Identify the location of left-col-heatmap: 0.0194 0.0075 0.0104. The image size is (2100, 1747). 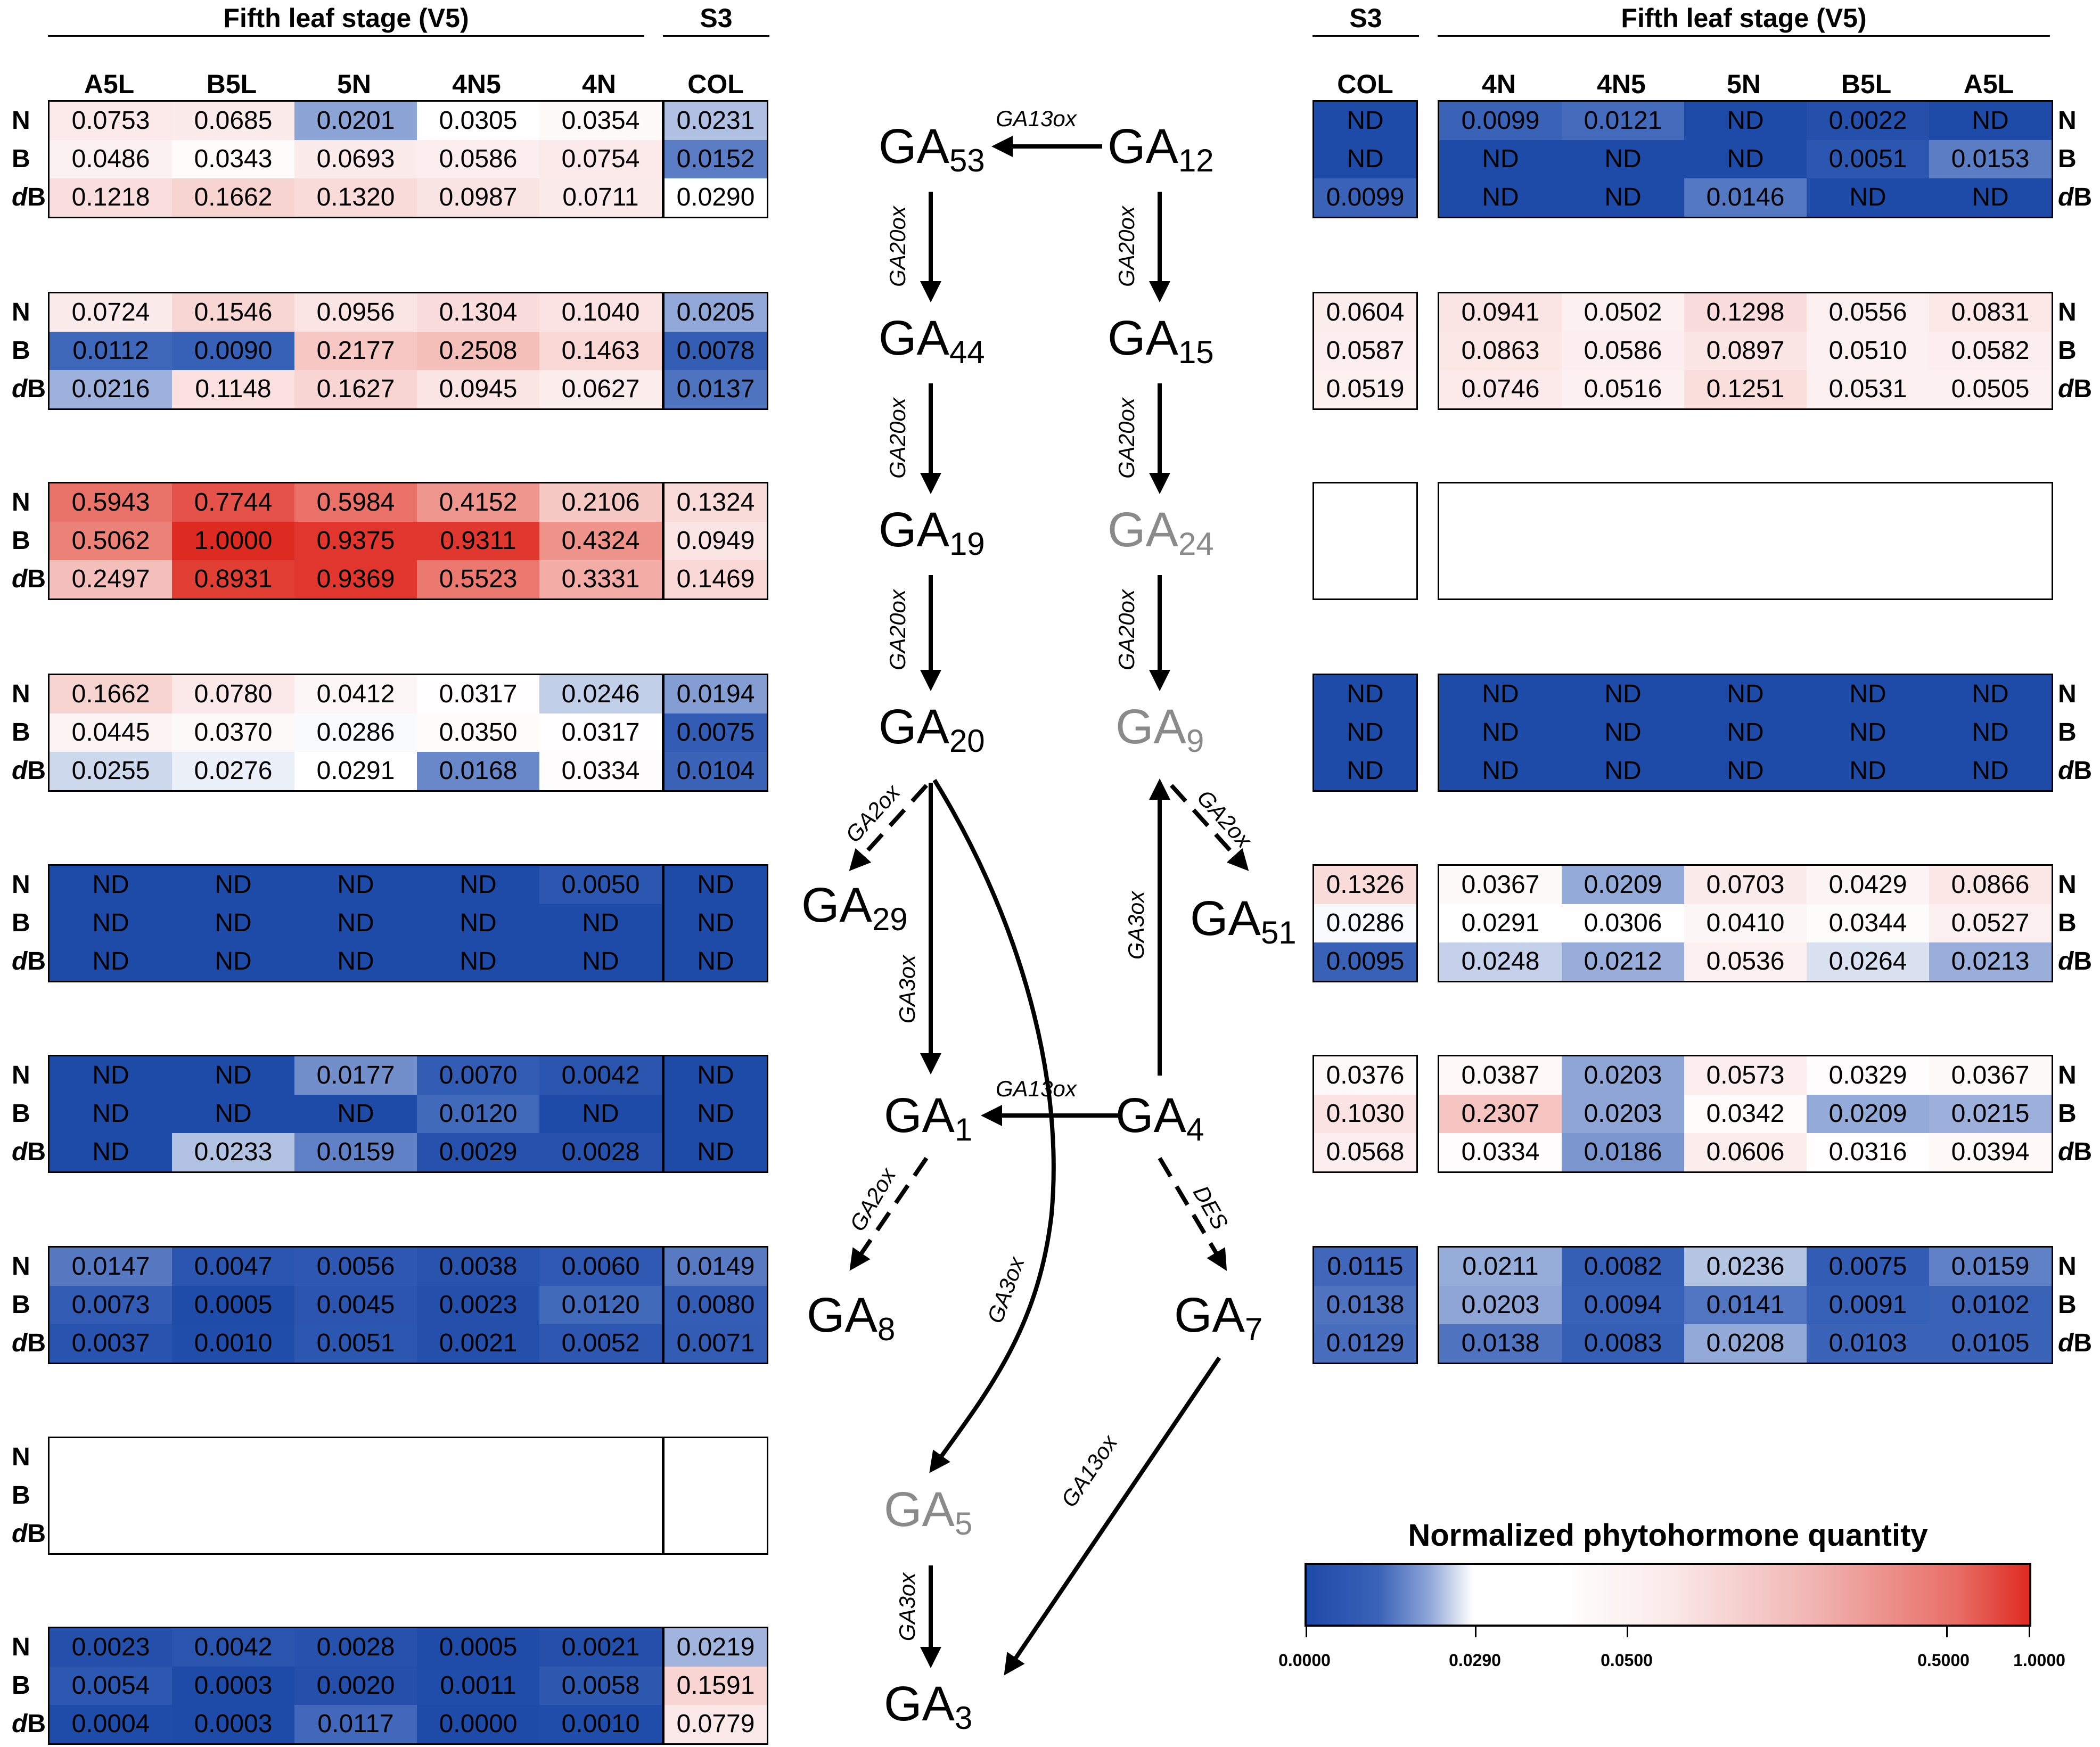
(715, 733).